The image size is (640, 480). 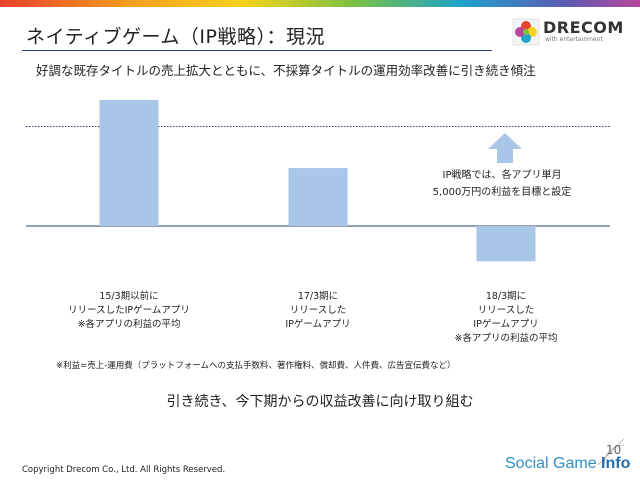 I want to click on target-annotation: IP戦略では、各アプリ単月 5,000万円の利益を目標と設定, so click(x=502, y=184).